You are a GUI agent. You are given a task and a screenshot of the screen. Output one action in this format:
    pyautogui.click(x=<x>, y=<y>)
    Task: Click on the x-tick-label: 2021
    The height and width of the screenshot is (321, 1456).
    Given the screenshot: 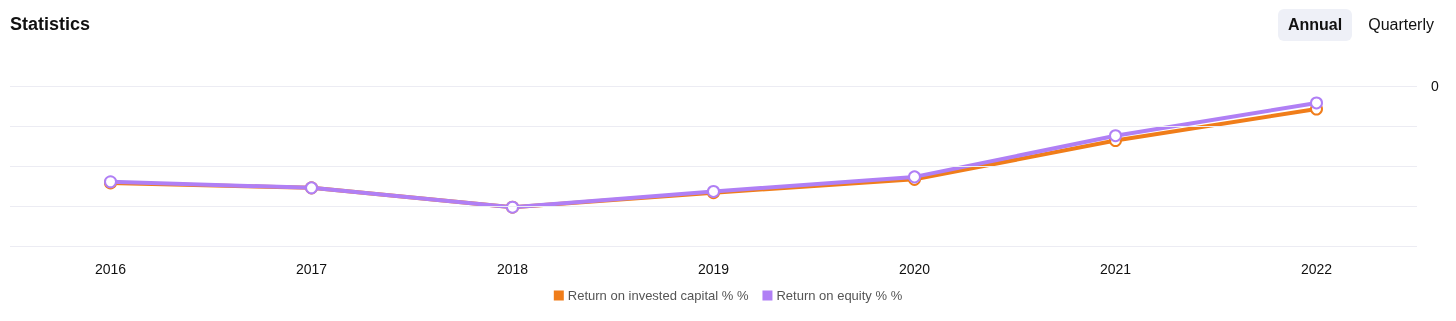 What is the action you would take?
    pyautogui.click(x=1115, y=269)
    